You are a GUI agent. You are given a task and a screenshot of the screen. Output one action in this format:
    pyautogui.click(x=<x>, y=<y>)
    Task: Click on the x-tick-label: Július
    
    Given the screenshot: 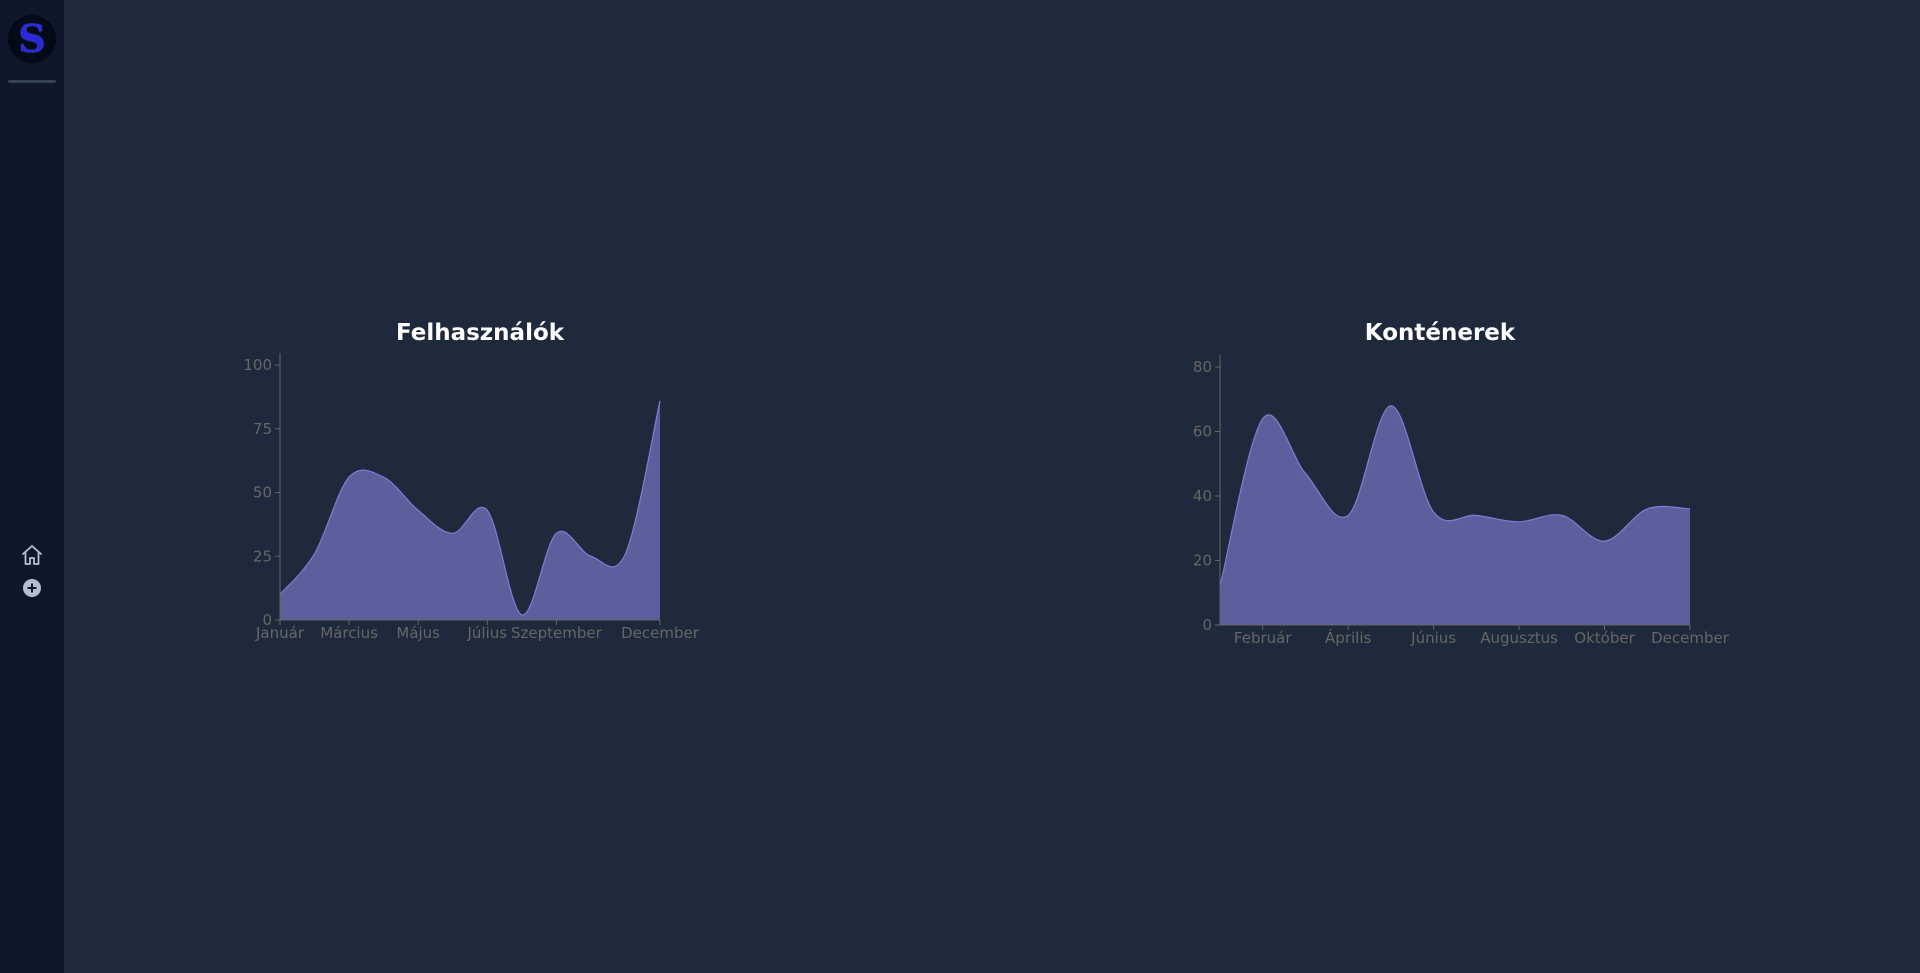 What is the action you would take?
    pyautogui.click(x=486, y=633)
    